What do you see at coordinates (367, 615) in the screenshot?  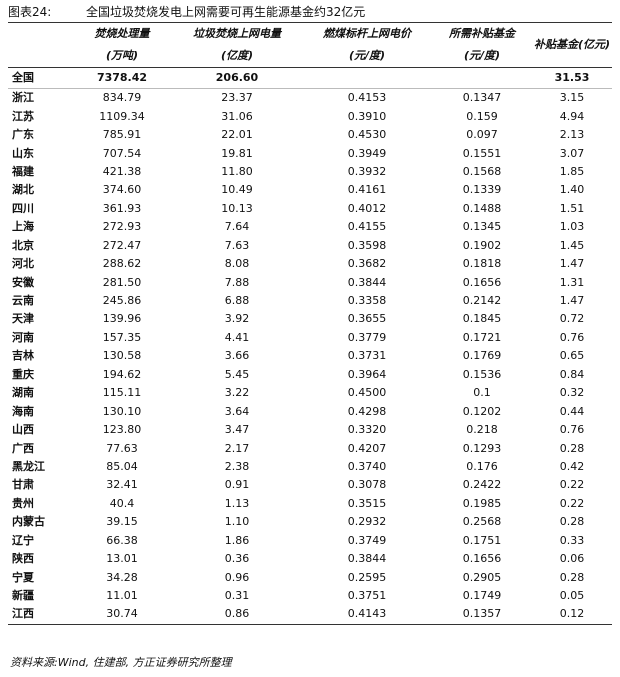 I see `cell-value: 0.4143` at bounding box center [367, 615].